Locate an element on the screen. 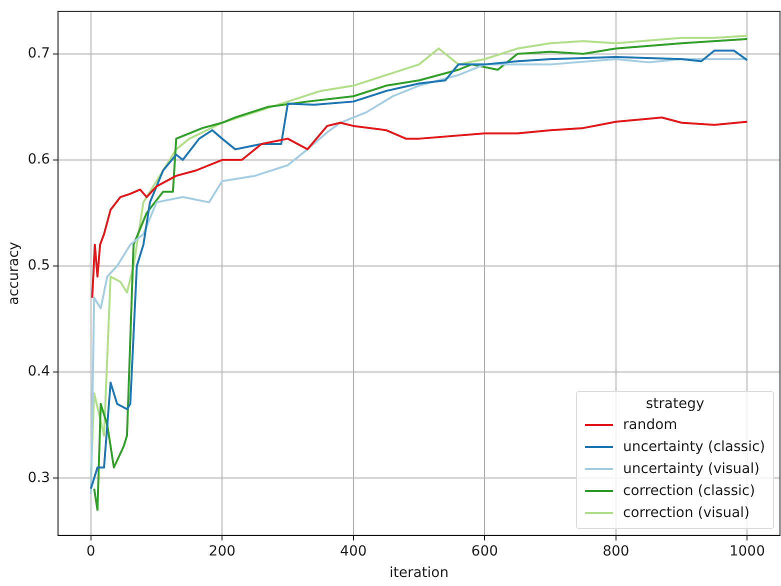 This screenshot has width=781, height=586. legend-label: correction (classic) is located at coordinates (689, 491).